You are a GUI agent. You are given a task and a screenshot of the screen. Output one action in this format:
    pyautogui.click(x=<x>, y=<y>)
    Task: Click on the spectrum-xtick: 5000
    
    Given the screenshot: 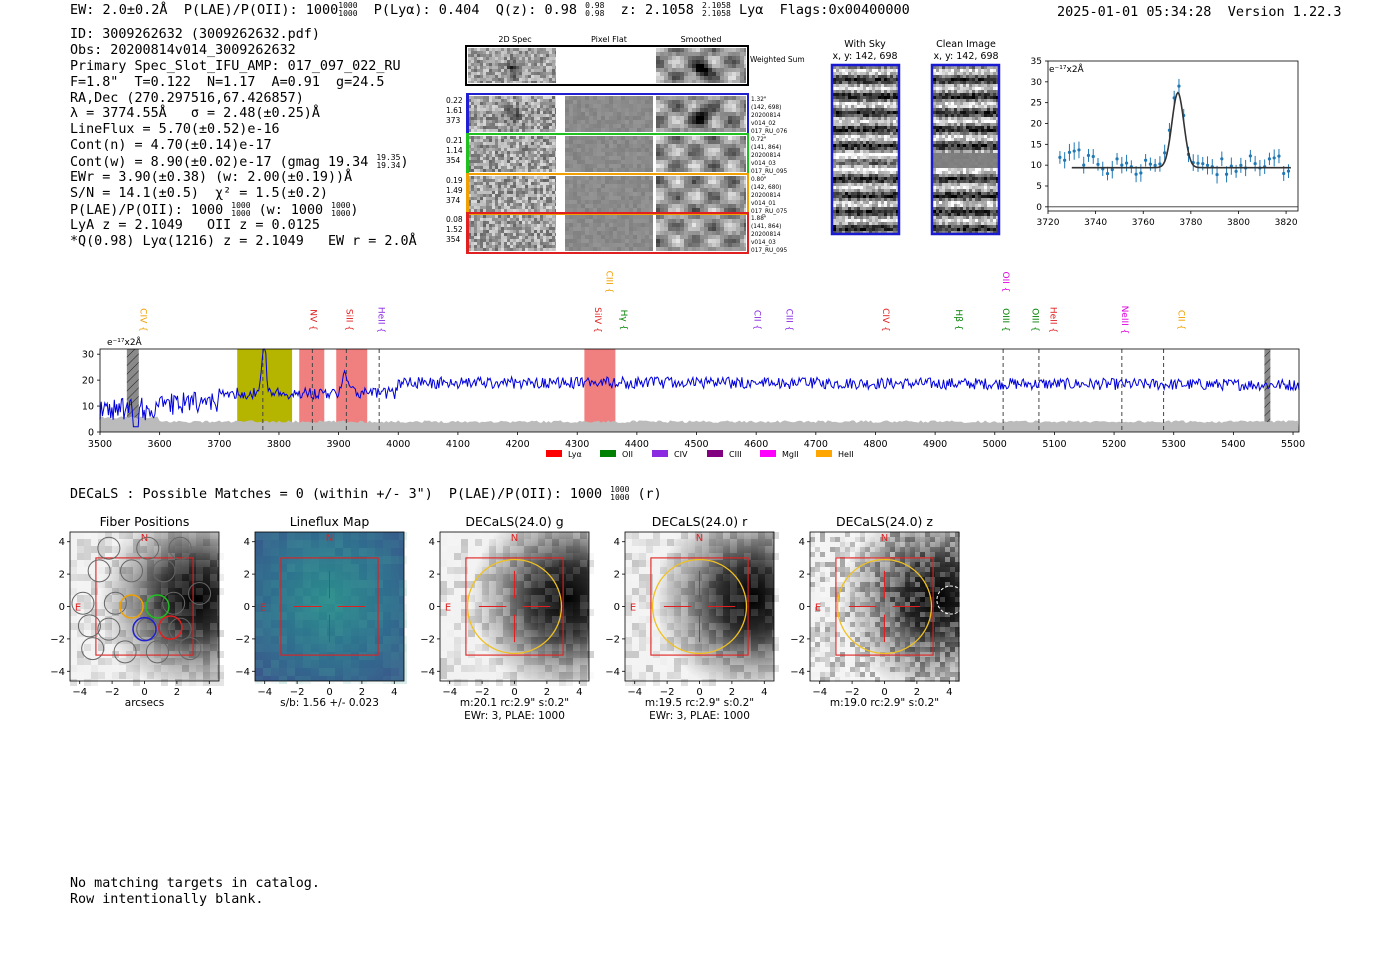 What is the action you would take?
    pyautogui.click(x=995, y=444)
    